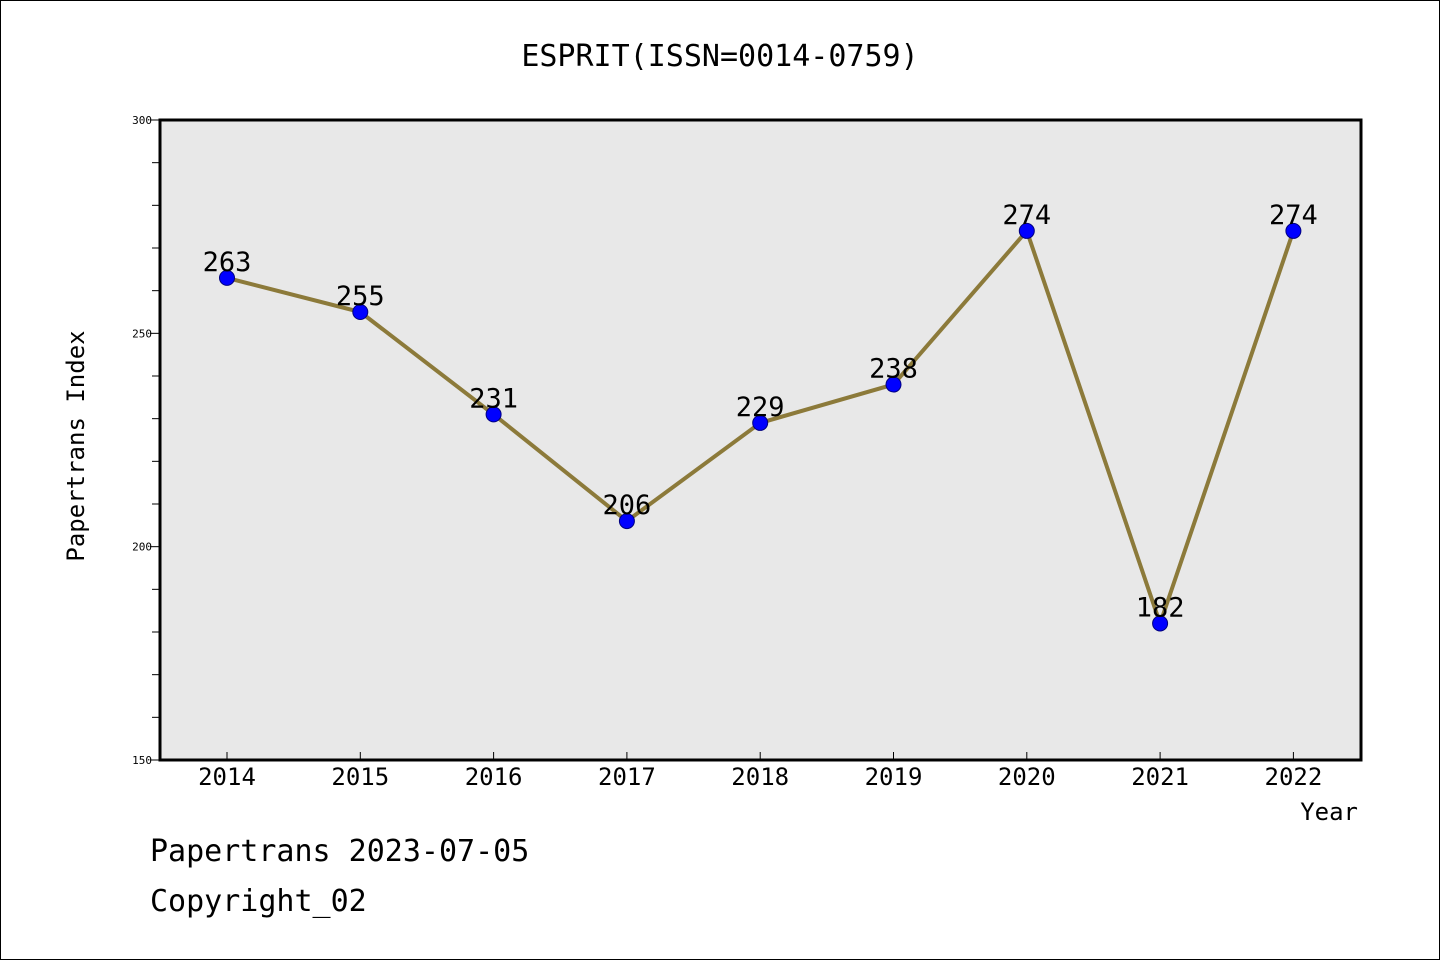 The width and height of the screenshot is (1440, 960). Describe the element at coordinates (360, 777) in the screenshot. I see `x-tick-label: 2015` at that location.